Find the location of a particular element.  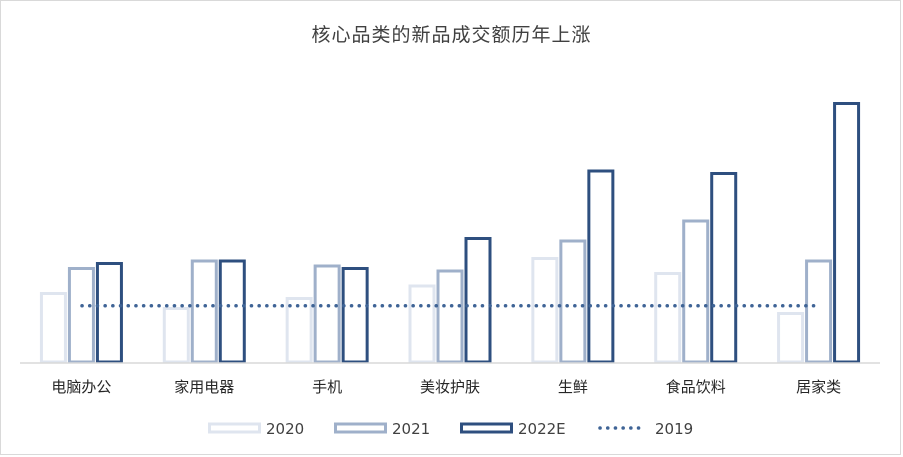

x-tick-label-1: 家用电器 is located at coordinates (204, 387).